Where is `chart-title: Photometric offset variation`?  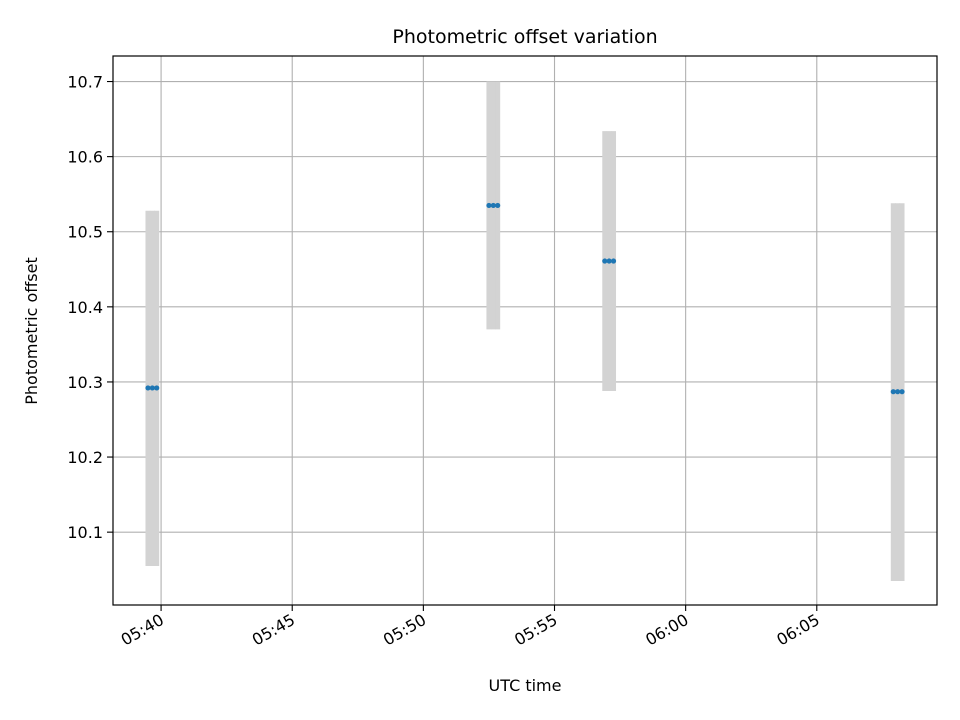 chart-title: Photometric offset variation is located at coordinates (524, 37).